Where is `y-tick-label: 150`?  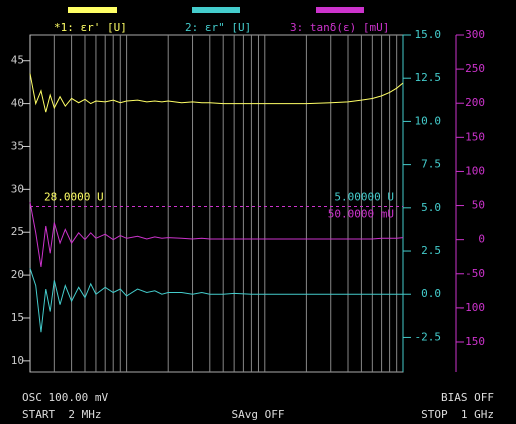
y-tick-label: 150 is located at coordinates (475, 136).